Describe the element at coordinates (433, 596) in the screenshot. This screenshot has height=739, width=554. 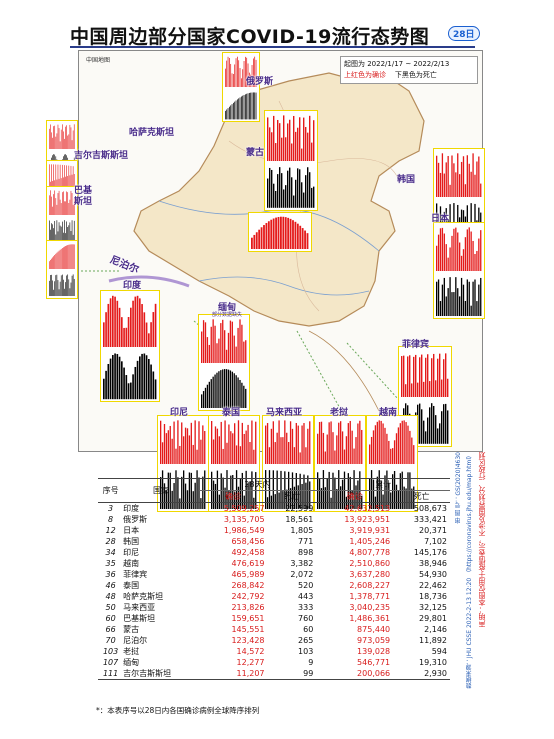
I see `death-total-cell: 18,736` at that location.